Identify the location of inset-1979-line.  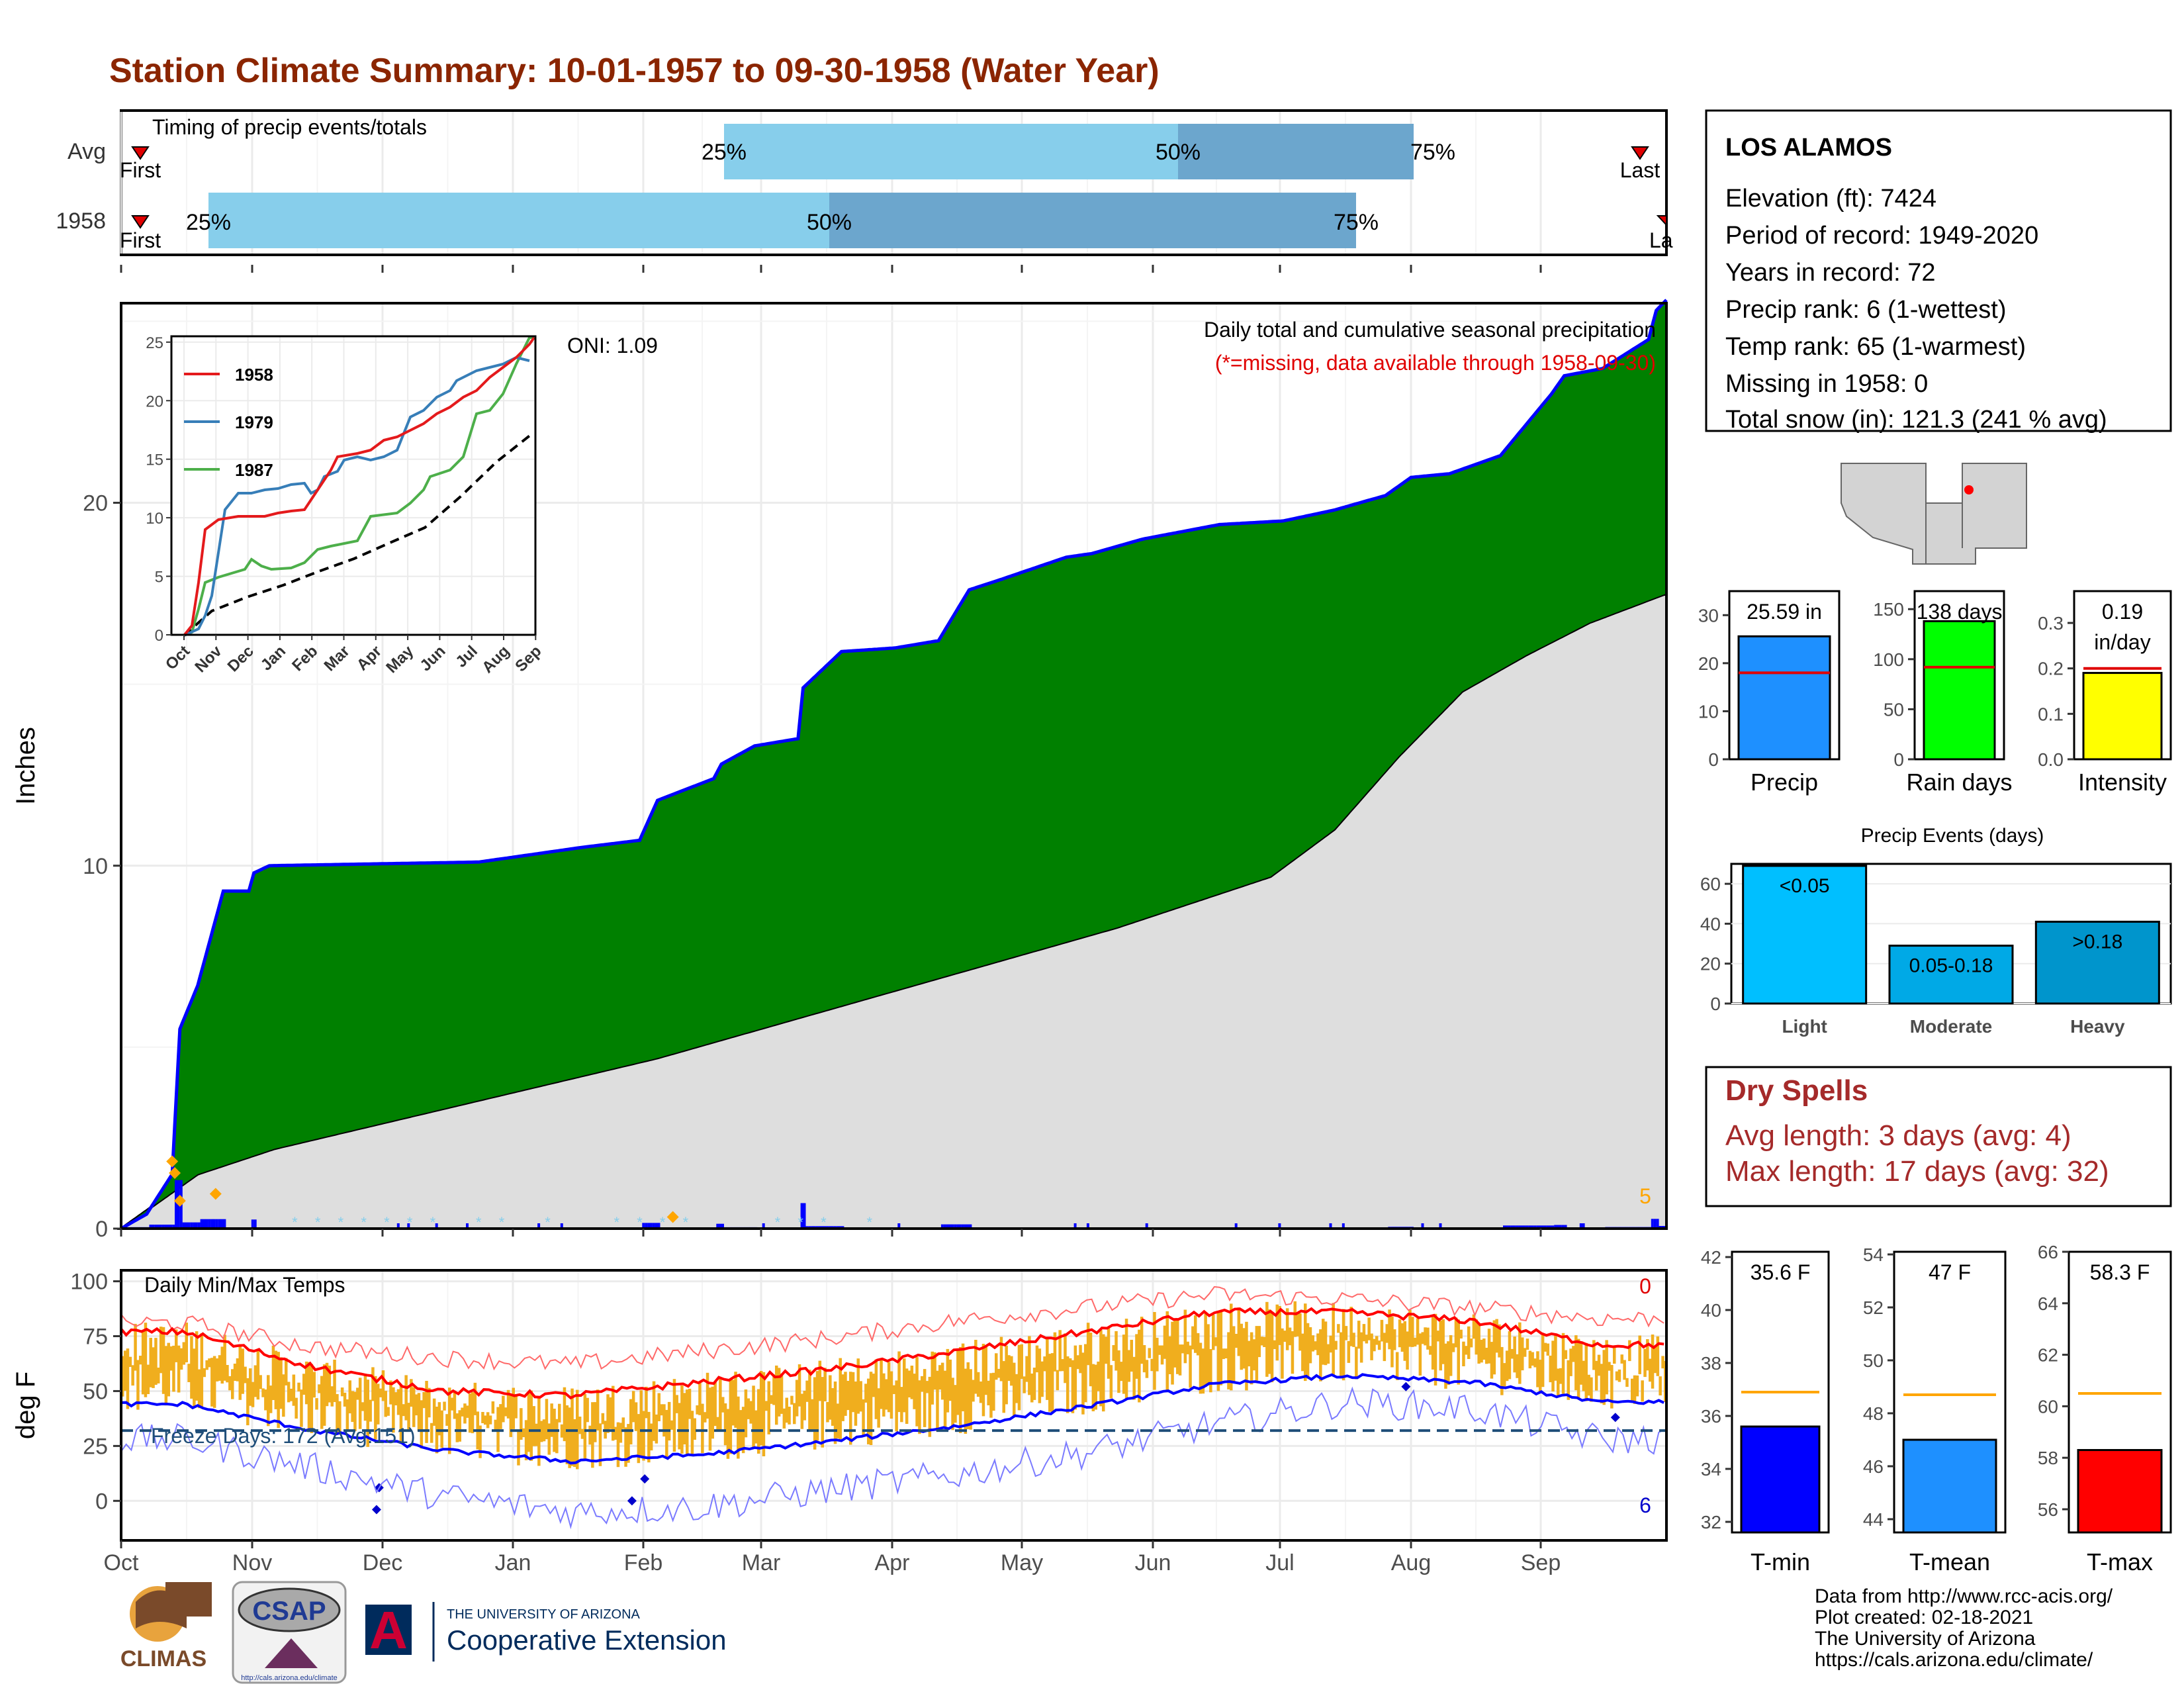
(356, 496).